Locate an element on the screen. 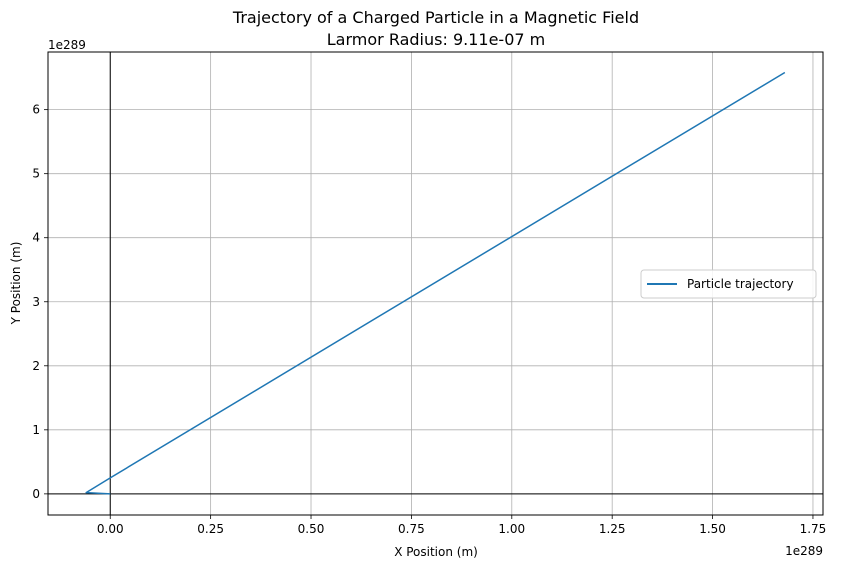 The width and height of the screenshot is (841, 568). x-tick-label: 1.75 is located at coordinates (813, 529).